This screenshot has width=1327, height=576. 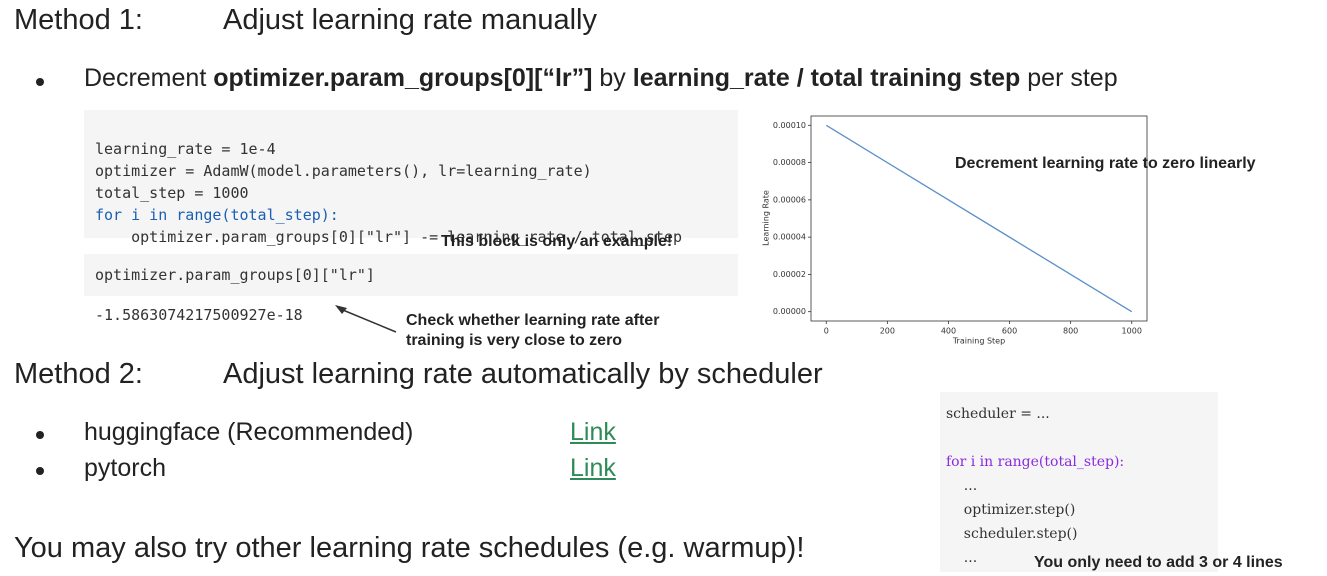 I want to click on method-title: Adjust learning rate manually, so click(x=410, y=20).